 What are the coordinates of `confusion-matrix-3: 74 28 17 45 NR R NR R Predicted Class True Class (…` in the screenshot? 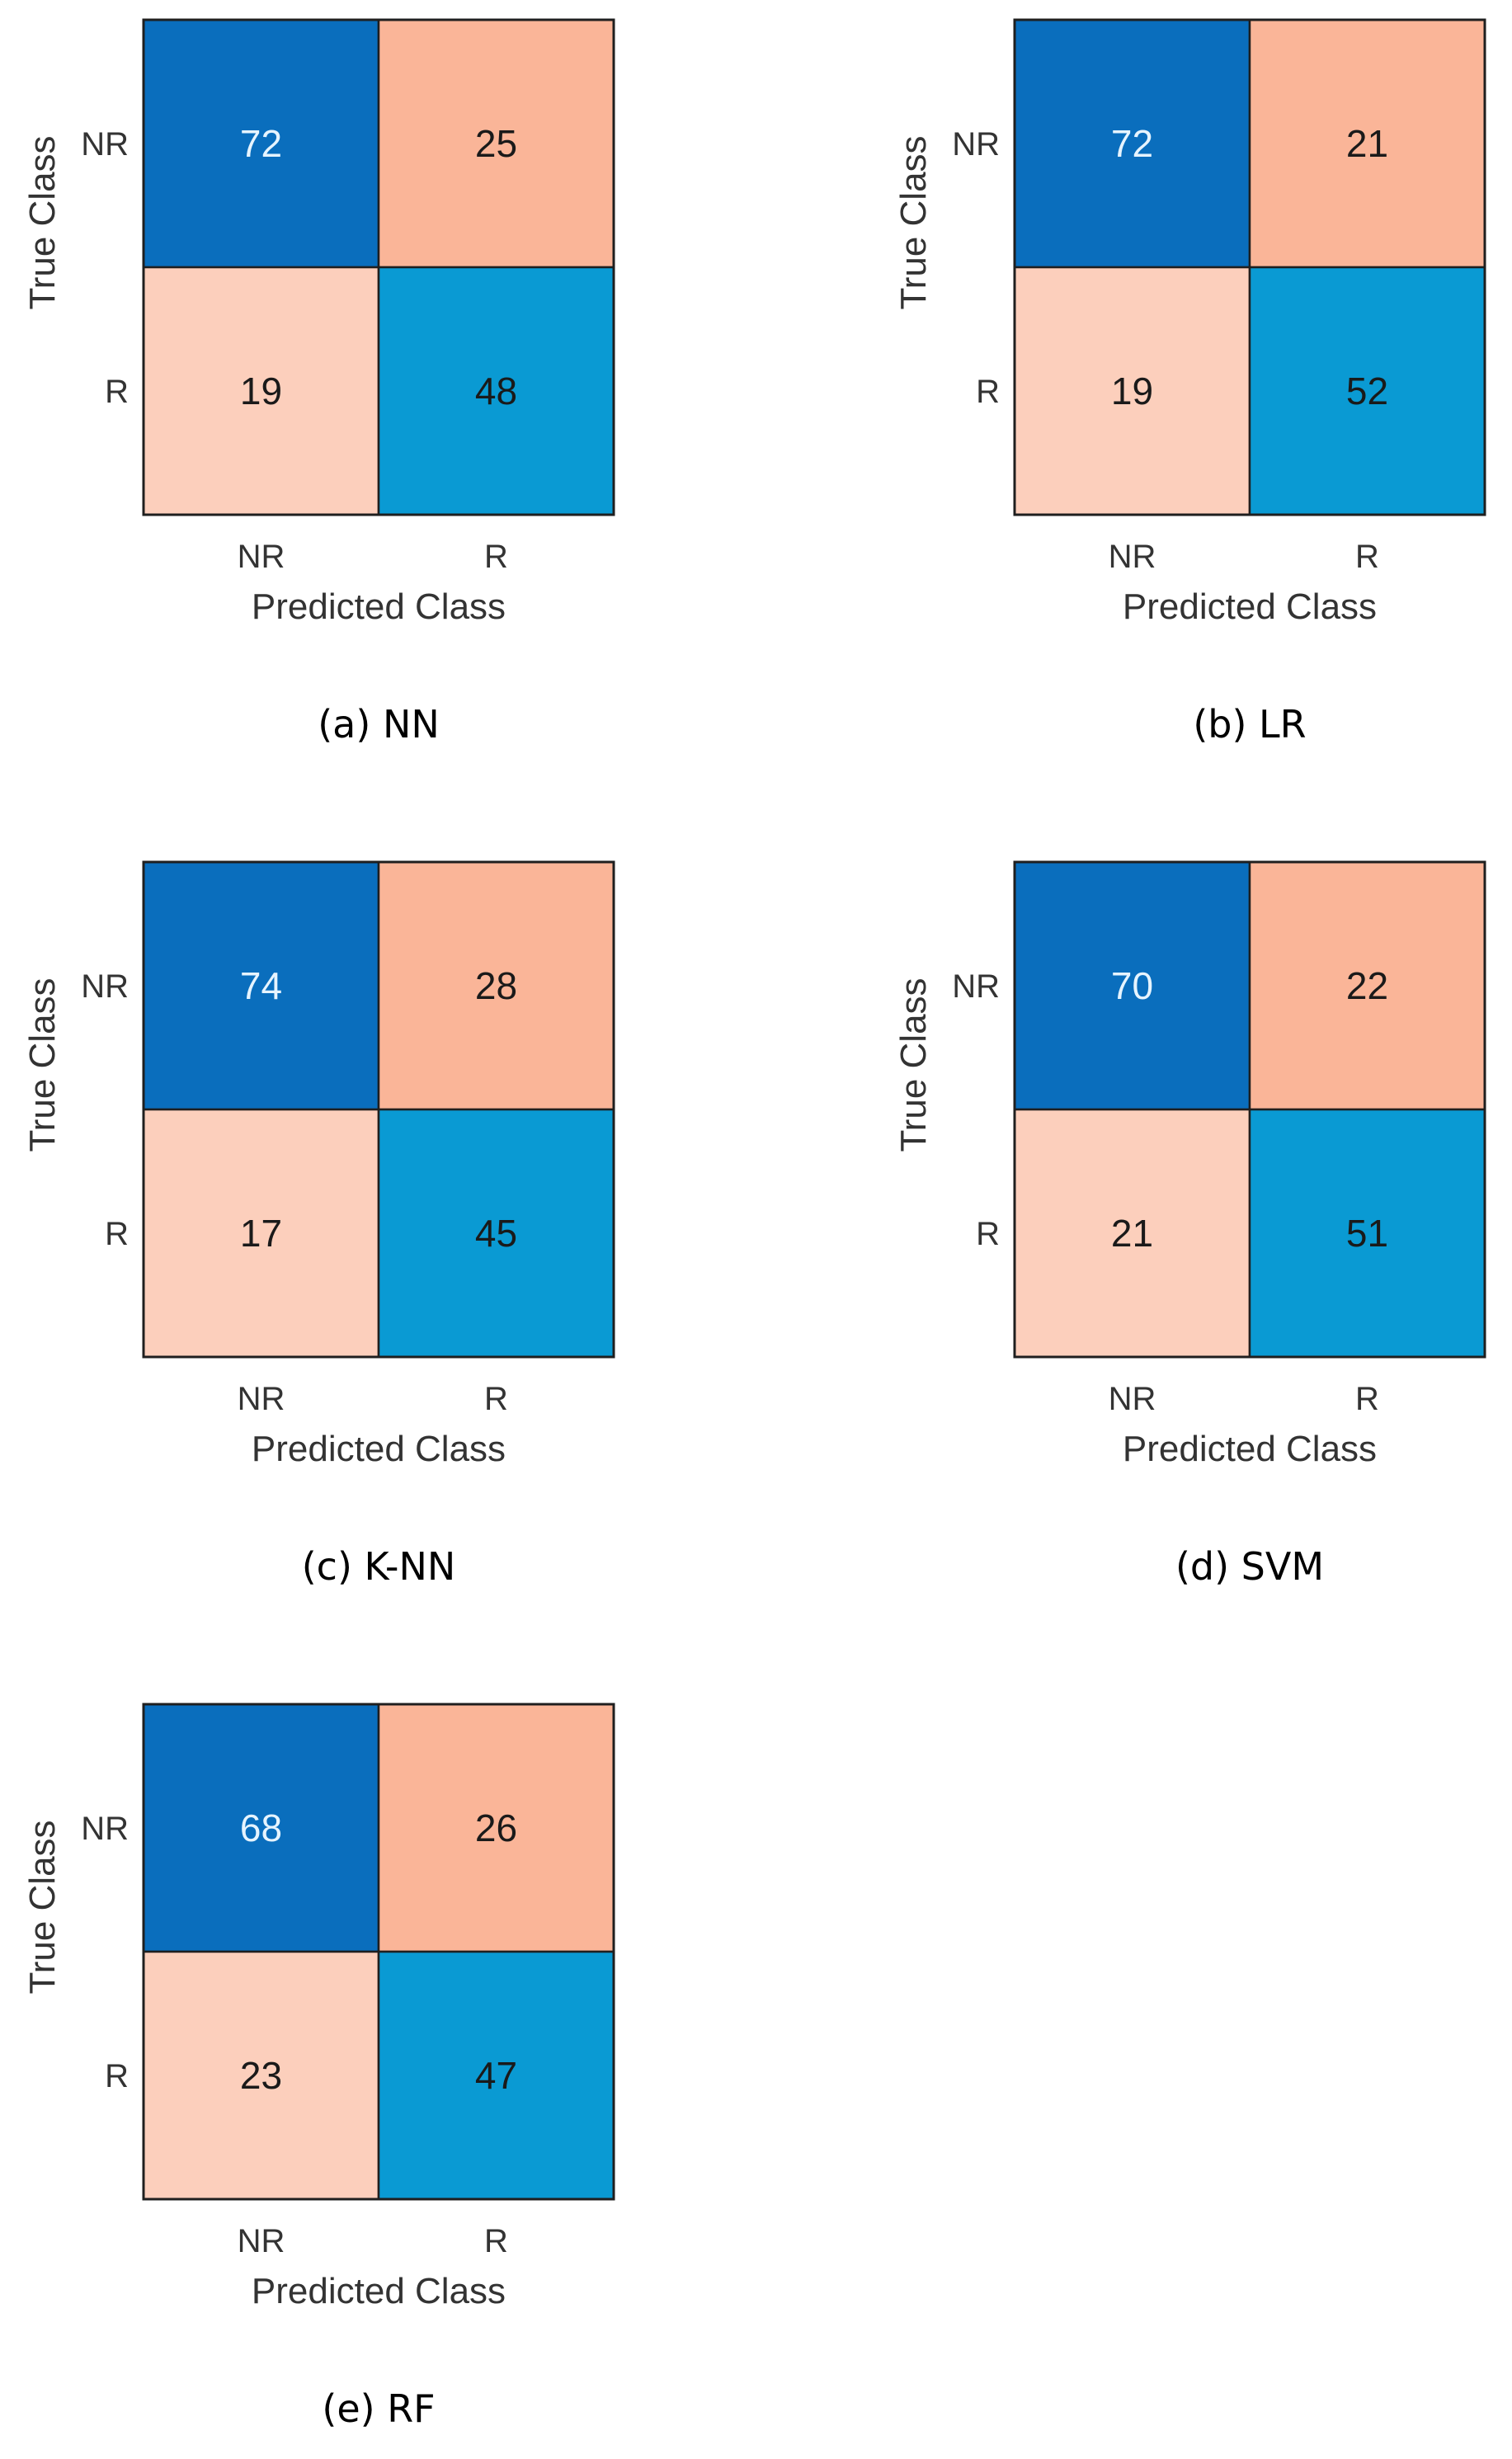 It's located at (318, 1224).